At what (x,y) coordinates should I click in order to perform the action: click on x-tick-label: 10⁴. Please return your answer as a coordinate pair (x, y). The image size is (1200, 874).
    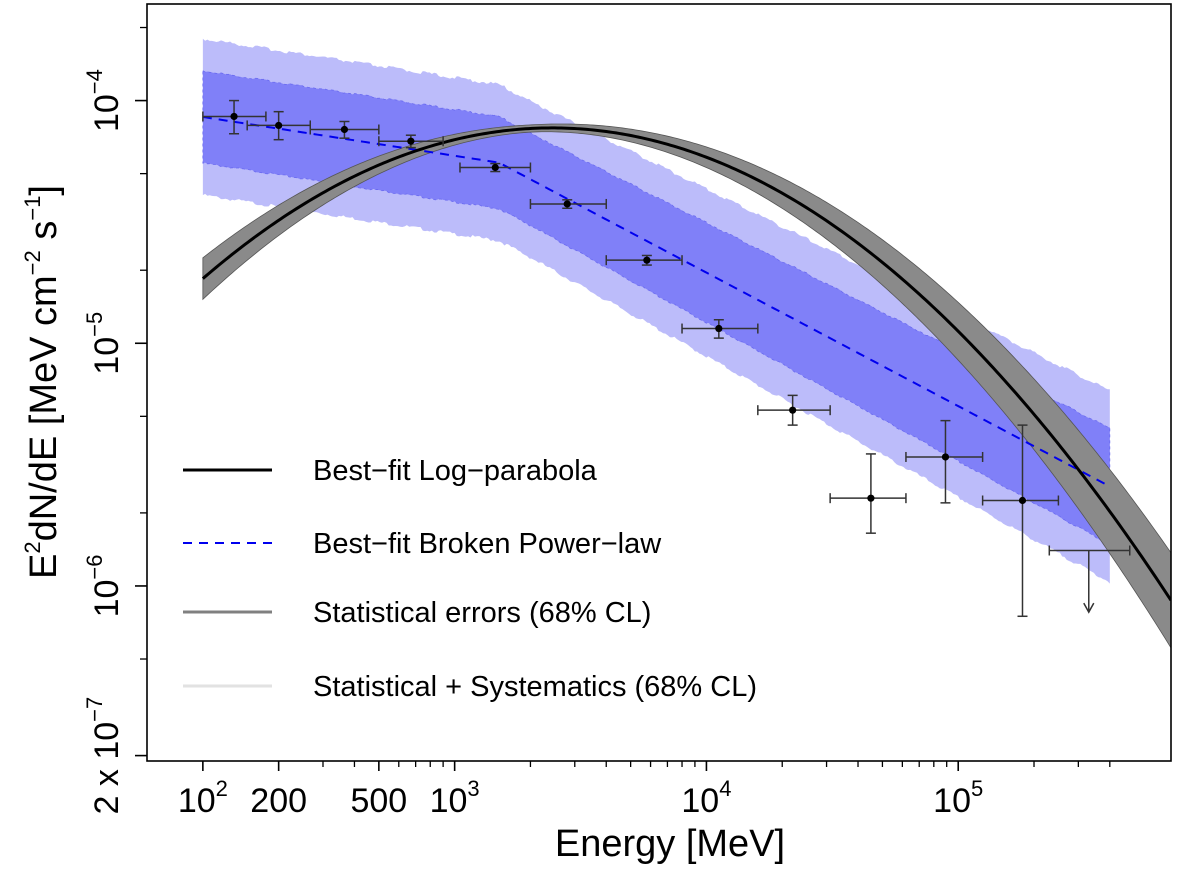
    Looking at the image, I should click on (706, 798).